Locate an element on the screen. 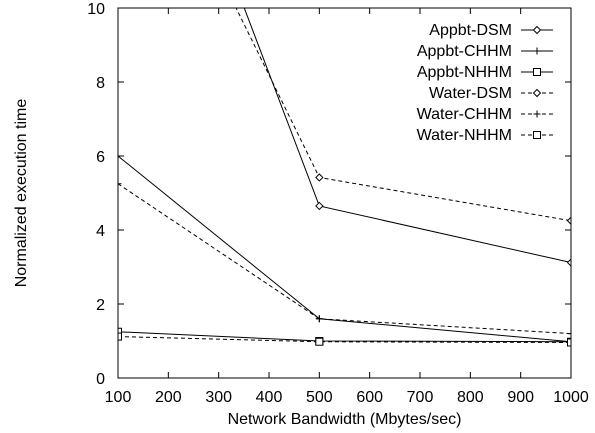 The width and height of the screenshot is (595, 433). legend-item-water-dsm: Water-DSM is located at coordinates (491, 93).